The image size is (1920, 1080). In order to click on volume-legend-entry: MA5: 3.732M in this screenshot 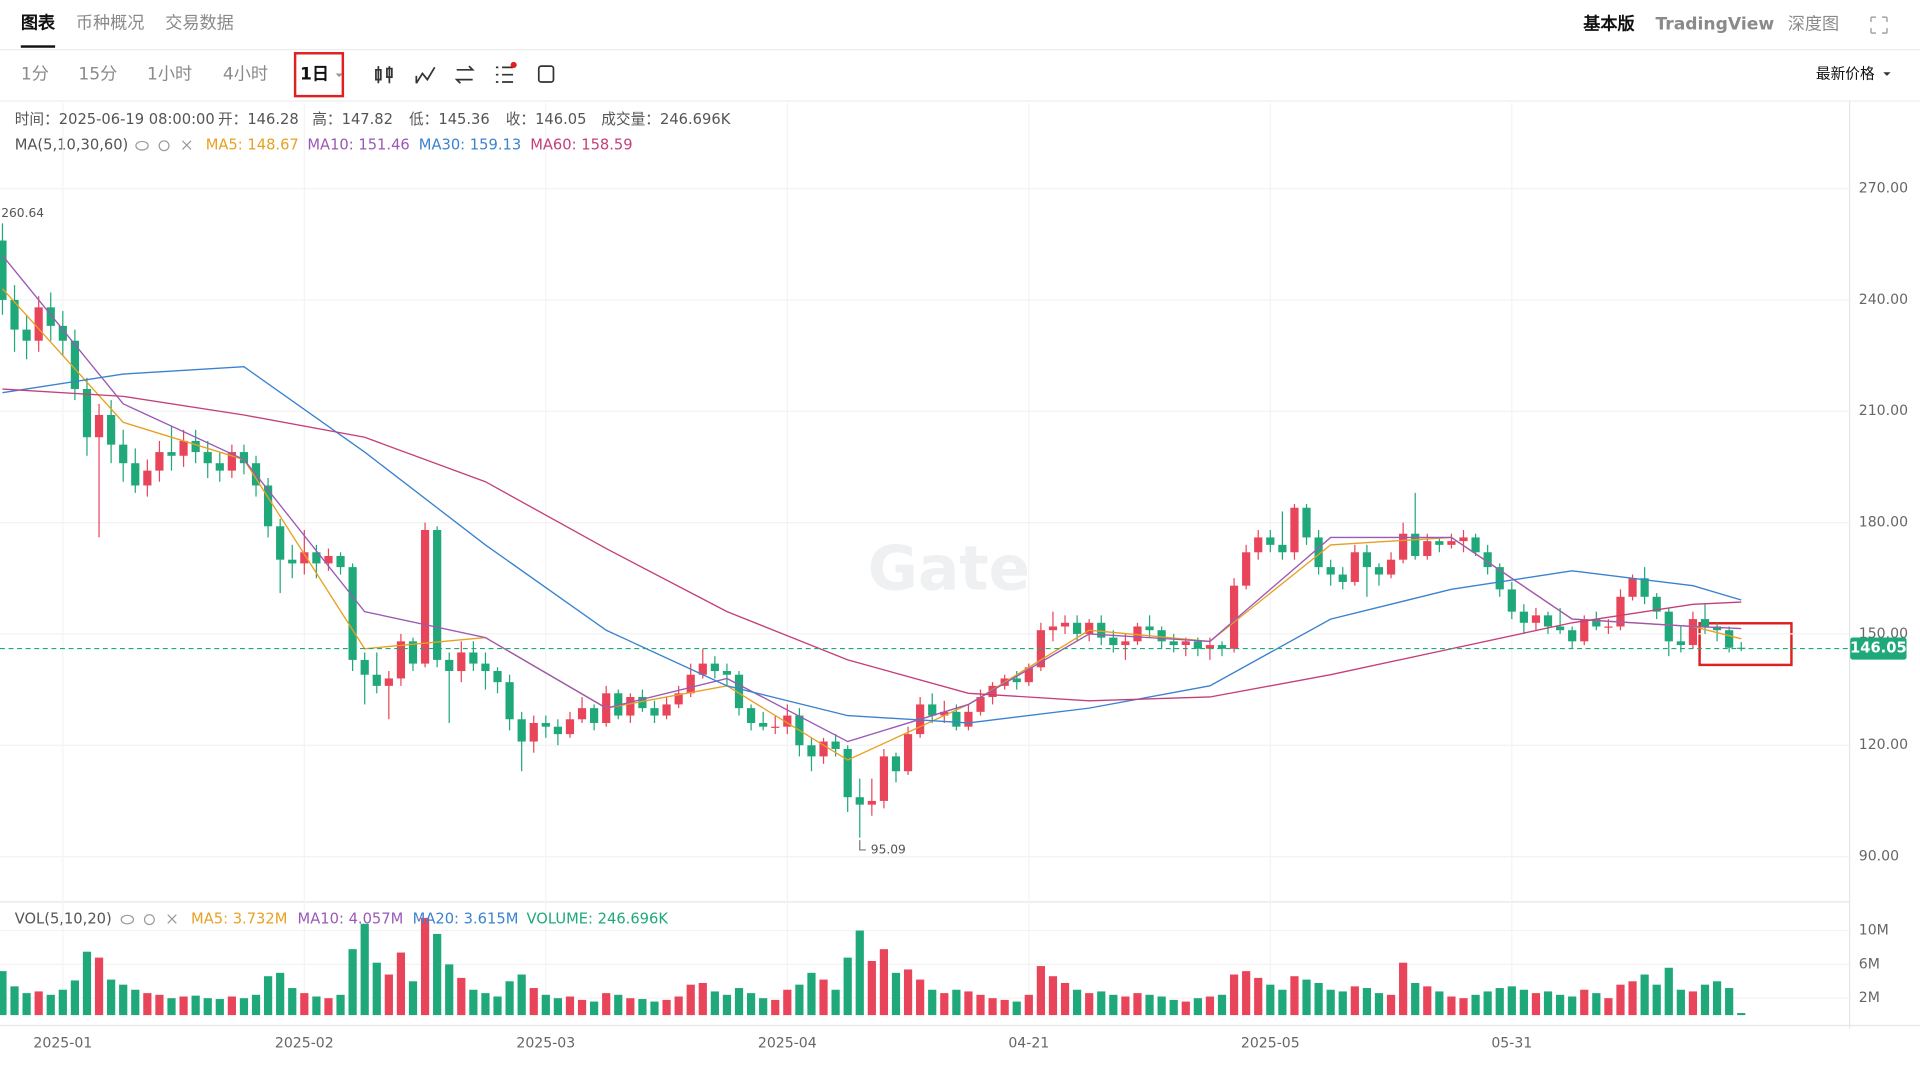, I will do `click(239, 919)`.